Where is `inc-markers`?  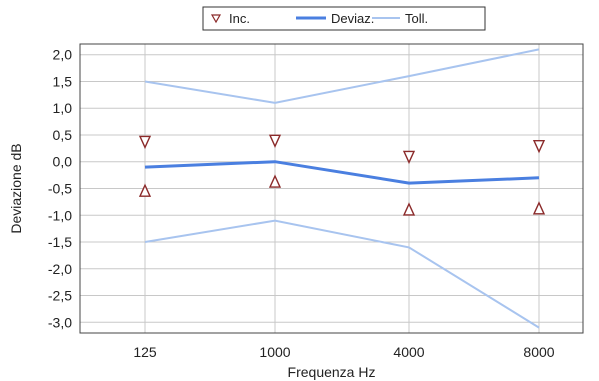 inc-markers is located at coordinates (342, 175).